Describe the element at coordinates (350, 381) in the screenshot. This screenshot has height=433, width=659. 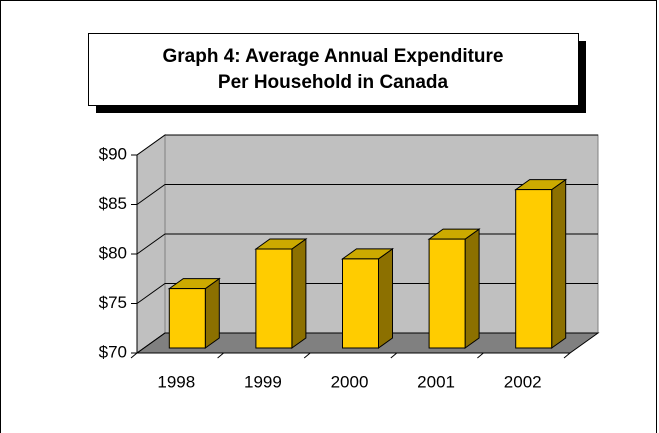
I see `x-tick-label: 2000` at that location.